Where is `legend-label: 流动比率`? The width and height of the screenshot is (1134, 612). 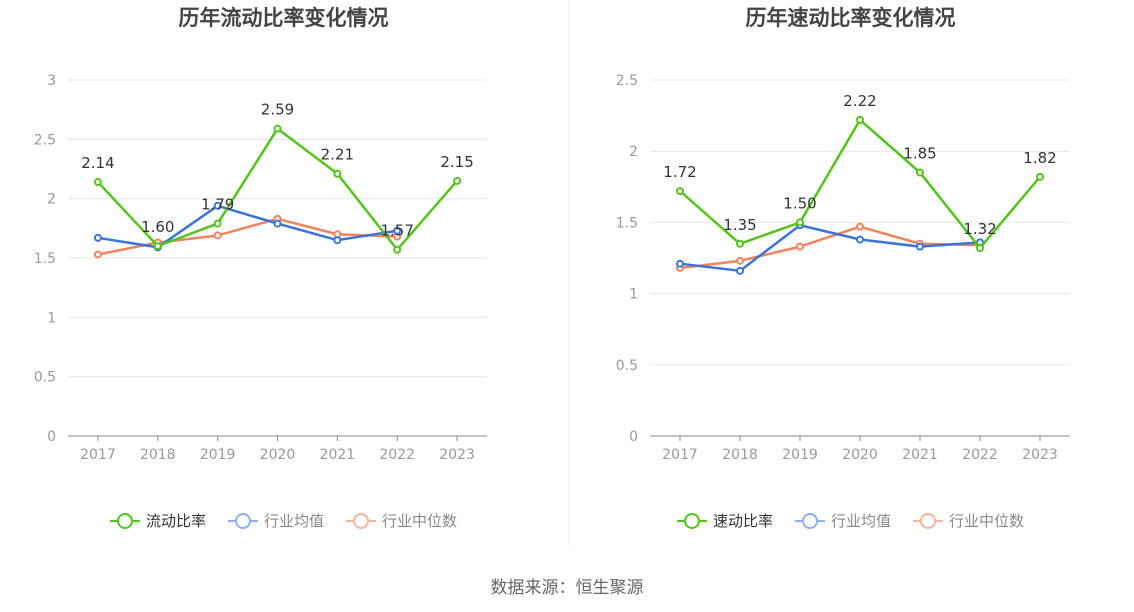 legend-label: 流动比率 is located at coordinates (175, 521).